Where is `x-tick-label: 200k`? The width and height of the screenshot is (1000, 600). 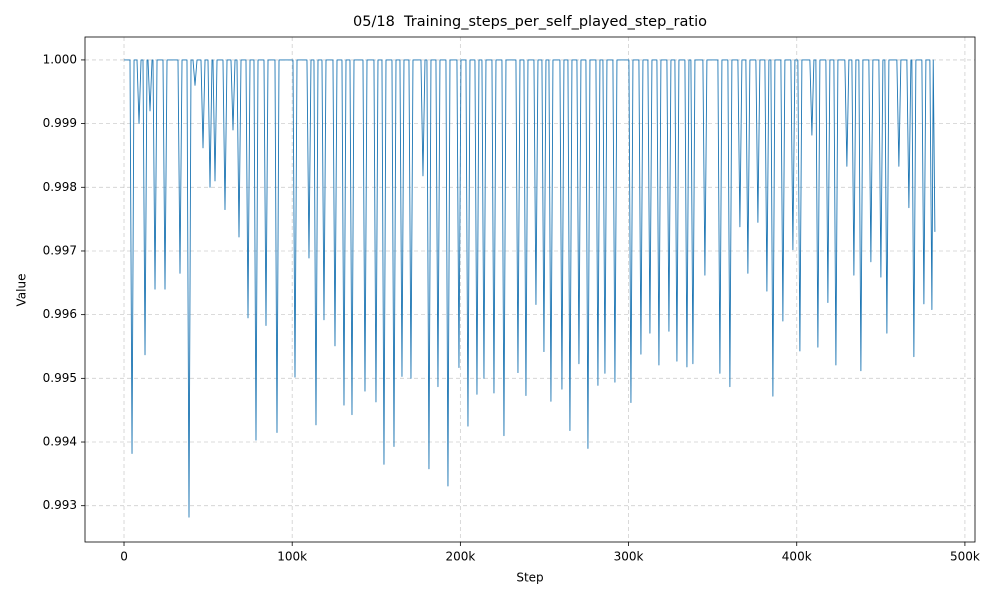
x-tick-label: 200k is located at coordinates (460, 557).